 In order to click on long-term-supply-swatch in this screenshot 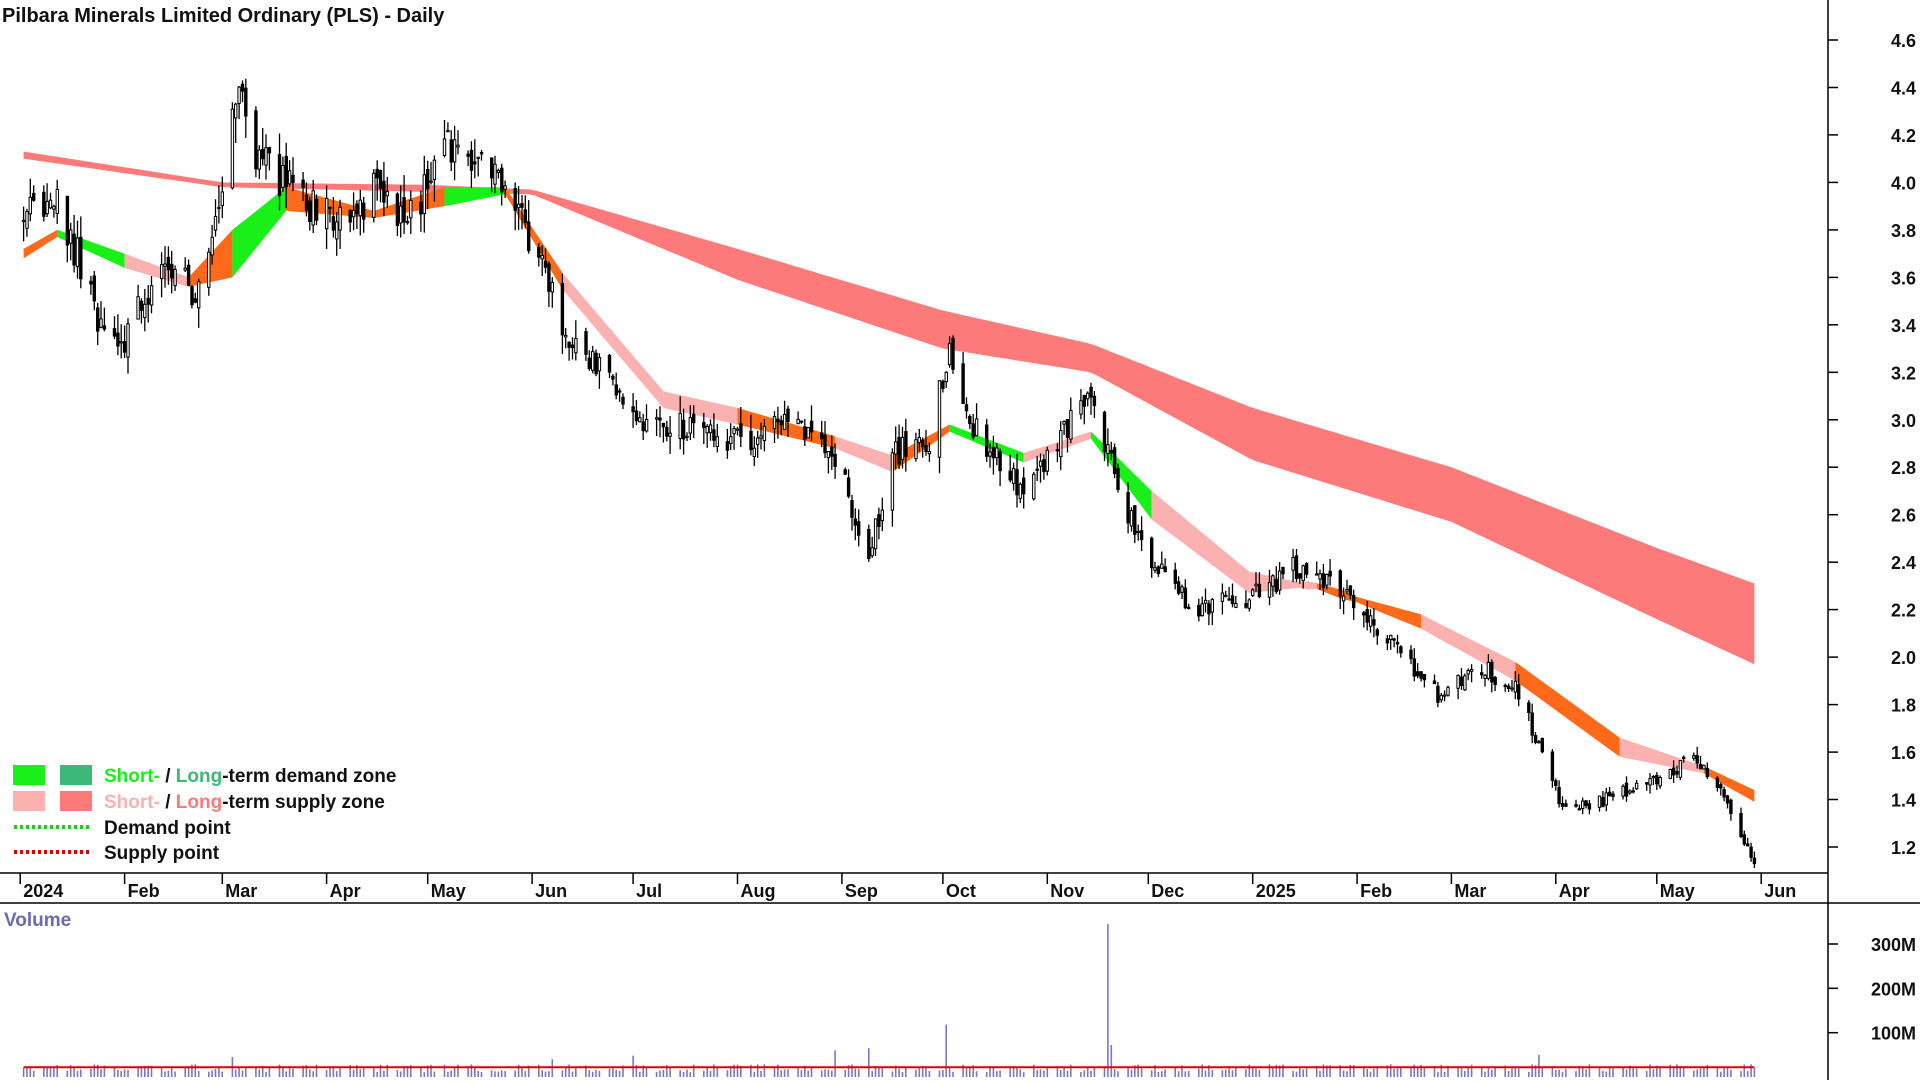, I will do `click(76, 801)`.